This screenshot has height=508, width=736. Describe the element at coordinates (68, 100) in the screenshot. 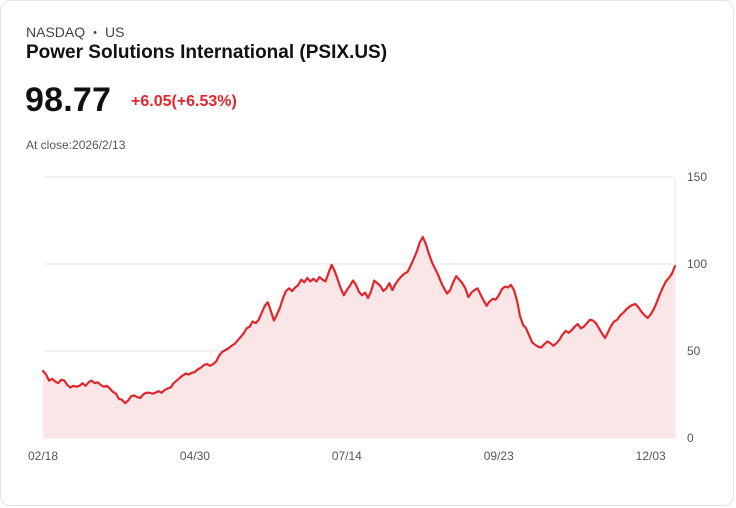

I see `last-price: 98.77` at that location.